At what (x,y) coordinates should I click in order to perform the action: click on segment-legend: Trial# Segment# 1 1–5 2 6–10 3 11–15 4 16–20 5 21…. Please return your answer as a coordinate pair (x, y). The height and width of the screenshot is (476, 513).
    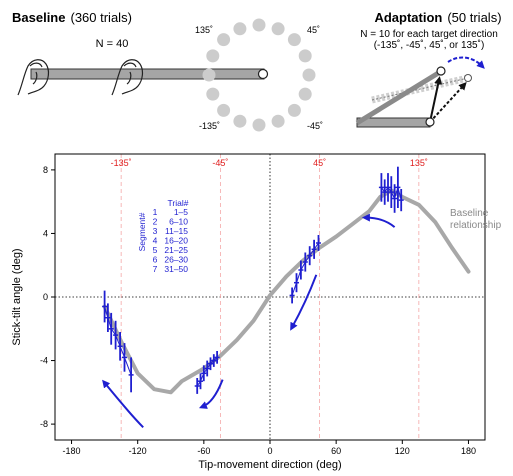
    Looking at the image, I should click on (163, 236).